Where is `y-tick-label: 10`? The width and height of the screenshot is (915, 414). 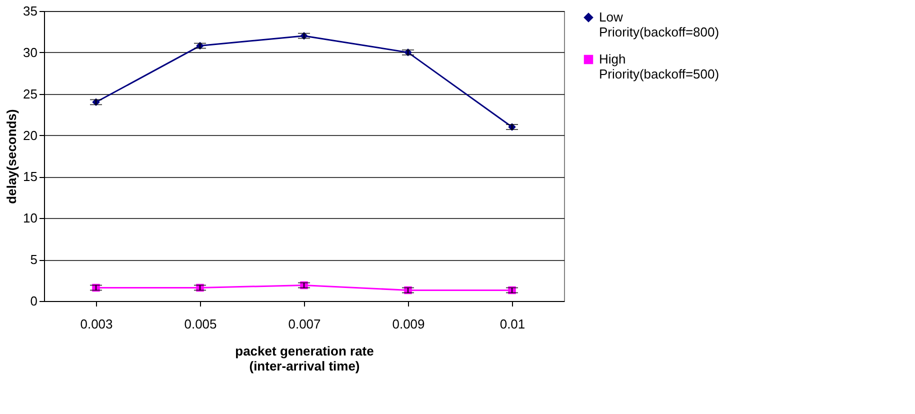 y-tick-label: 10 is located at coordinates (30, 218).